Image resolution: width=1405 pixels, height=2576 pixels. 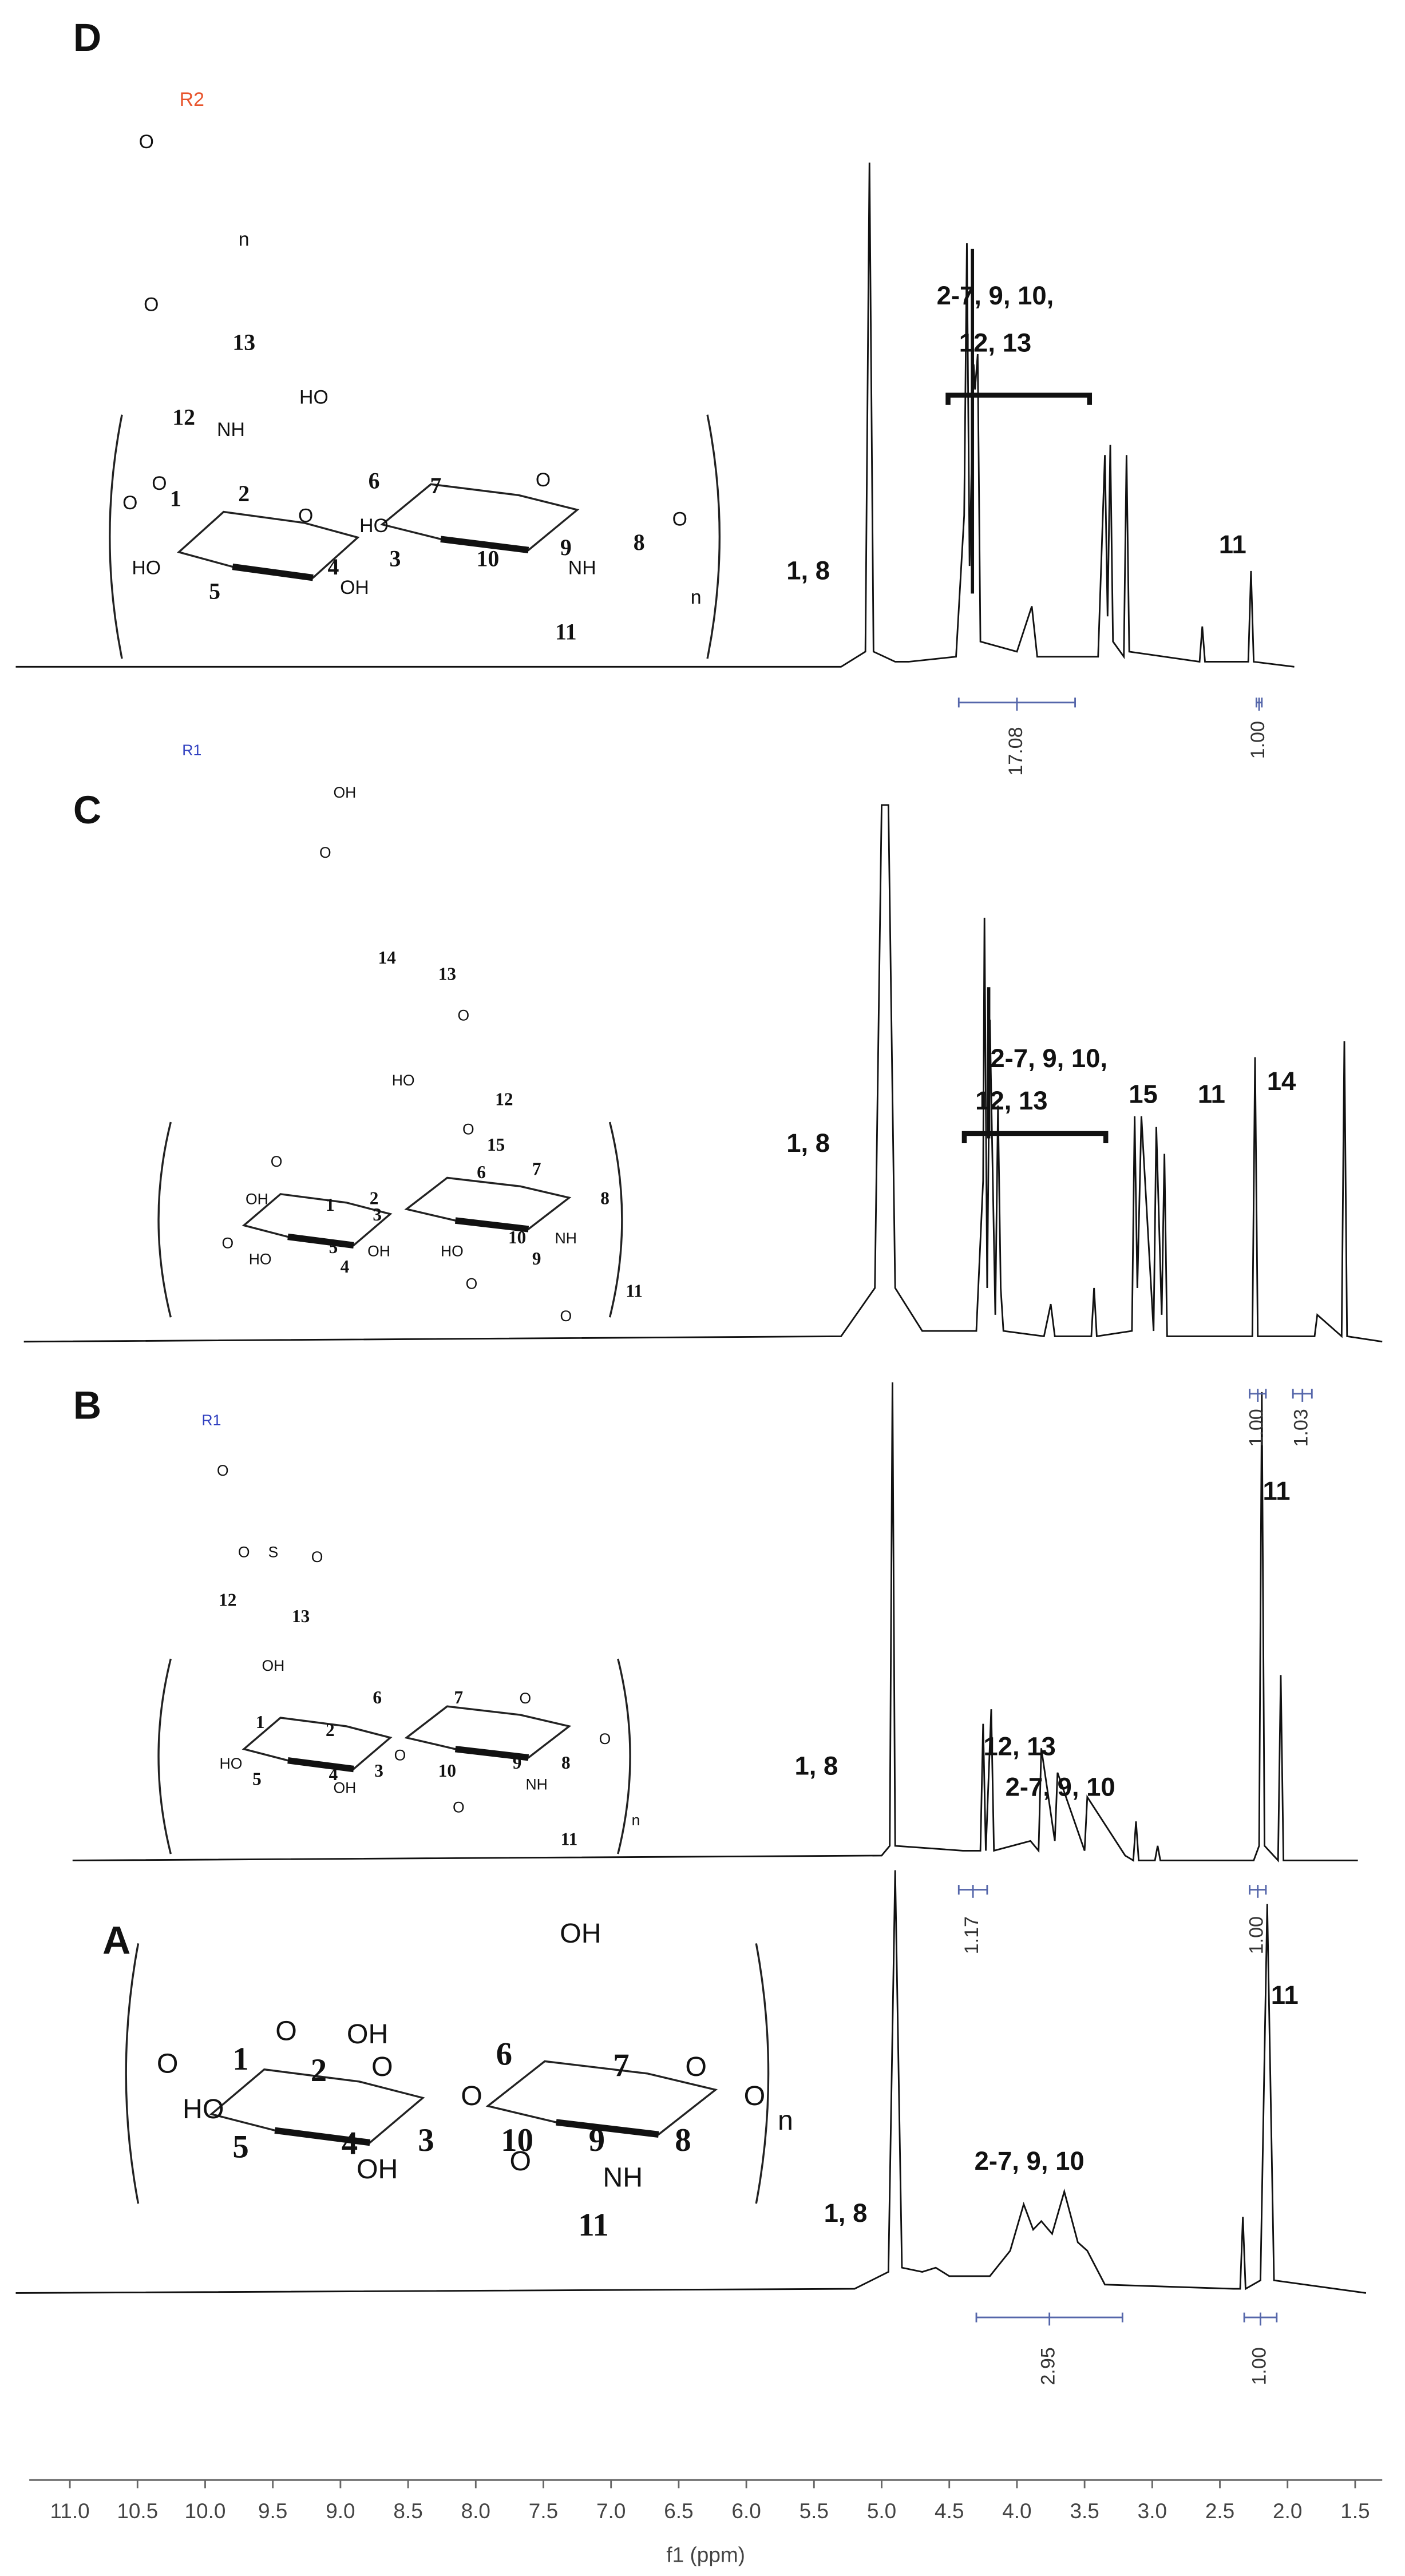 What do you see at coordinates (330, 1205) in the screenshot?
I see `structure-label: 1` at bounding box center [330, 1205].